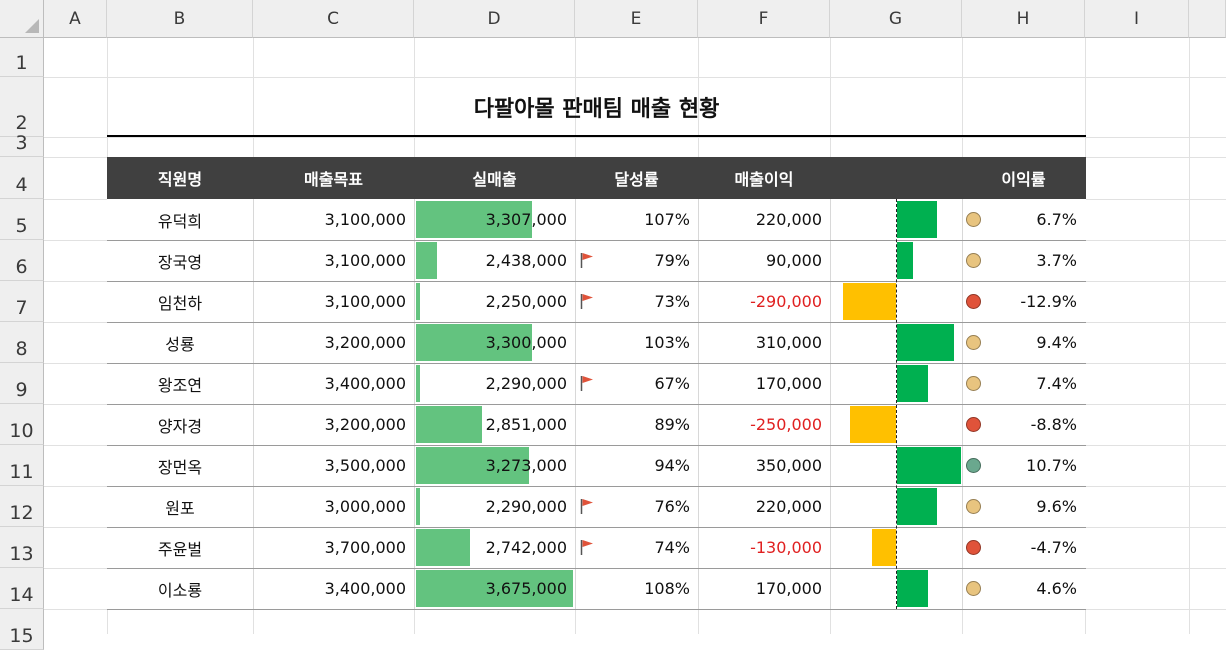 The width and height of the screenshot is (1226, 650). What do you see at coordinates (526, 547) in the screenshot?
I see `cell-actual: 2,742,000` at bounding box center [526, 547].